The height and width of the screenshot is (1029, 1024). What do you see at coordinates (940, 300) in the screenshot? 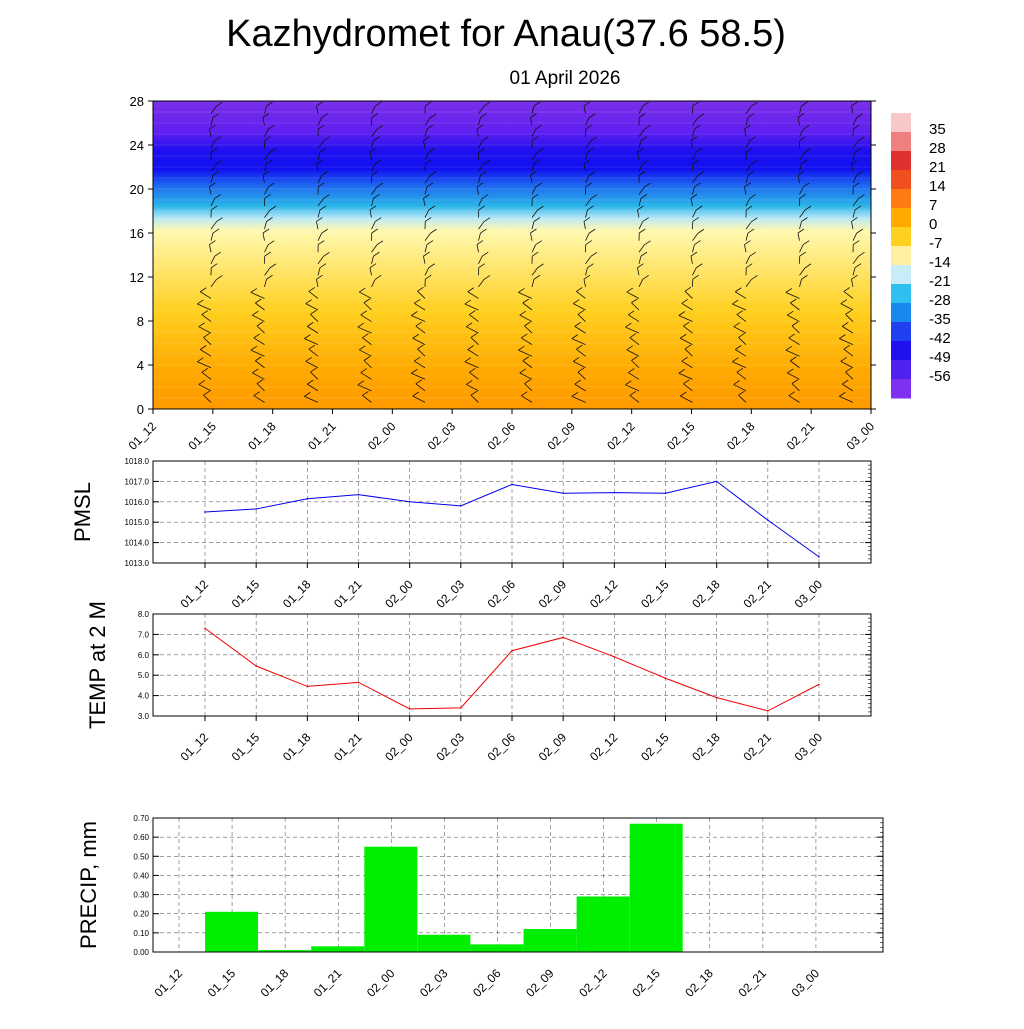
I see `colorbar-tick-label: -28` at bounding box center [940, 300].